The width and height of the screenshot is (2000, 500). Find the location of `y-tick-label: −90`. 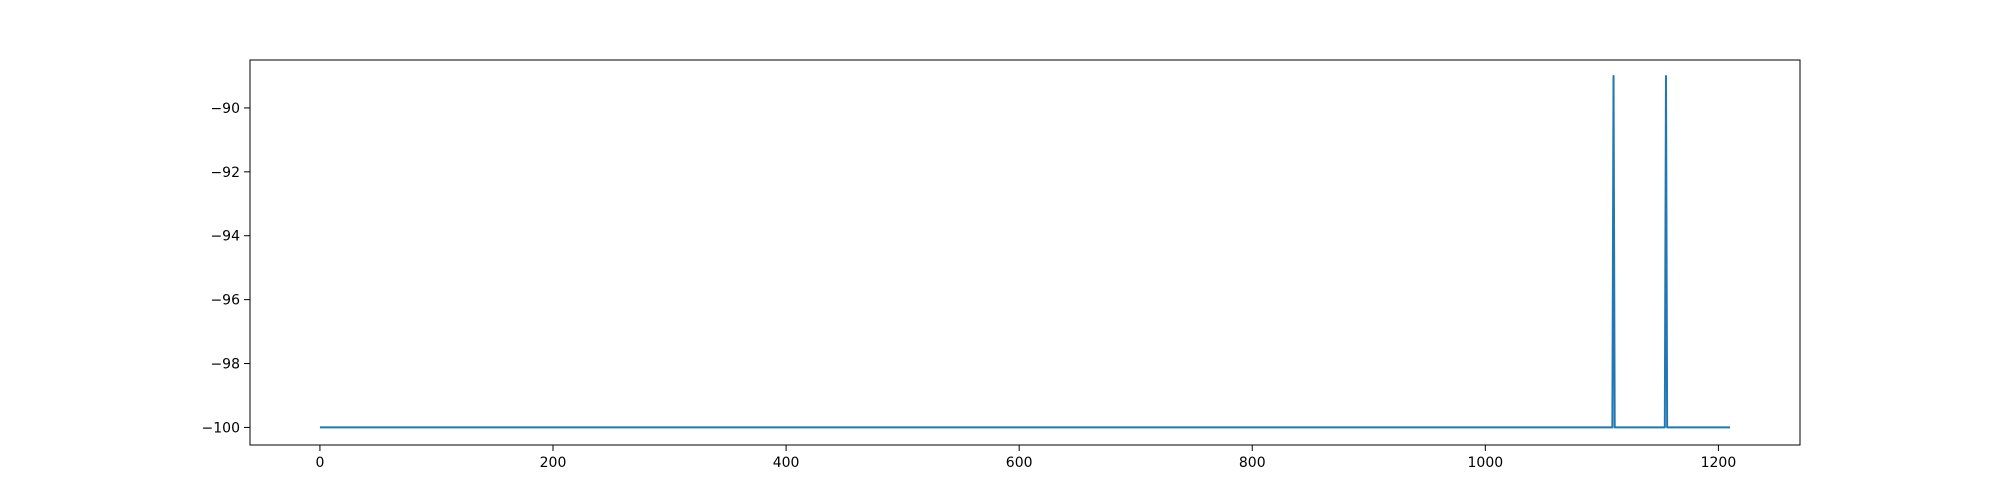

y-tick-label: −90 is located at coordinates (225, 109).